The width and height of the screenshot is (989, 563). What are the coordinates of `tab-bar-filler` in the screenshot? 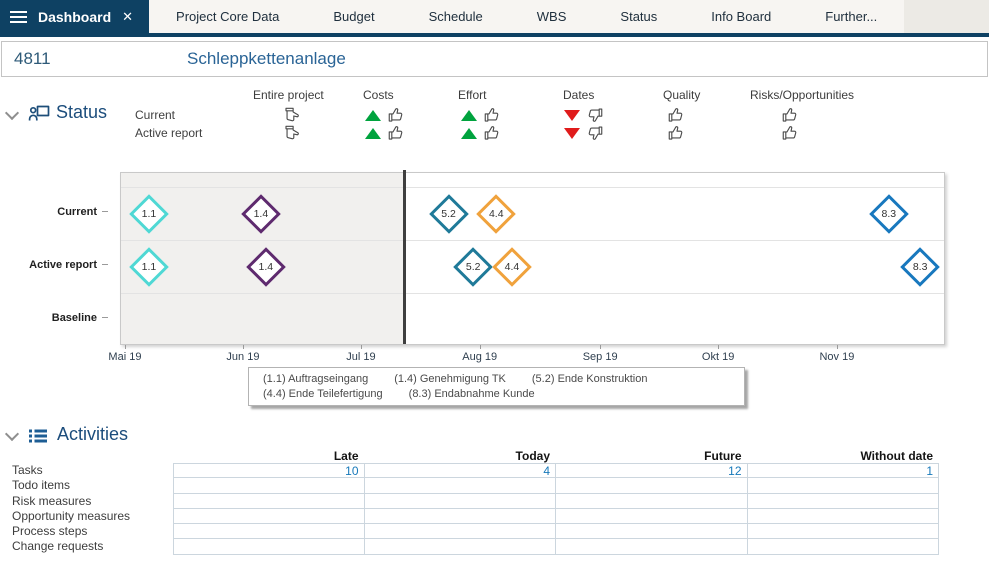 It's located at (946, 16).